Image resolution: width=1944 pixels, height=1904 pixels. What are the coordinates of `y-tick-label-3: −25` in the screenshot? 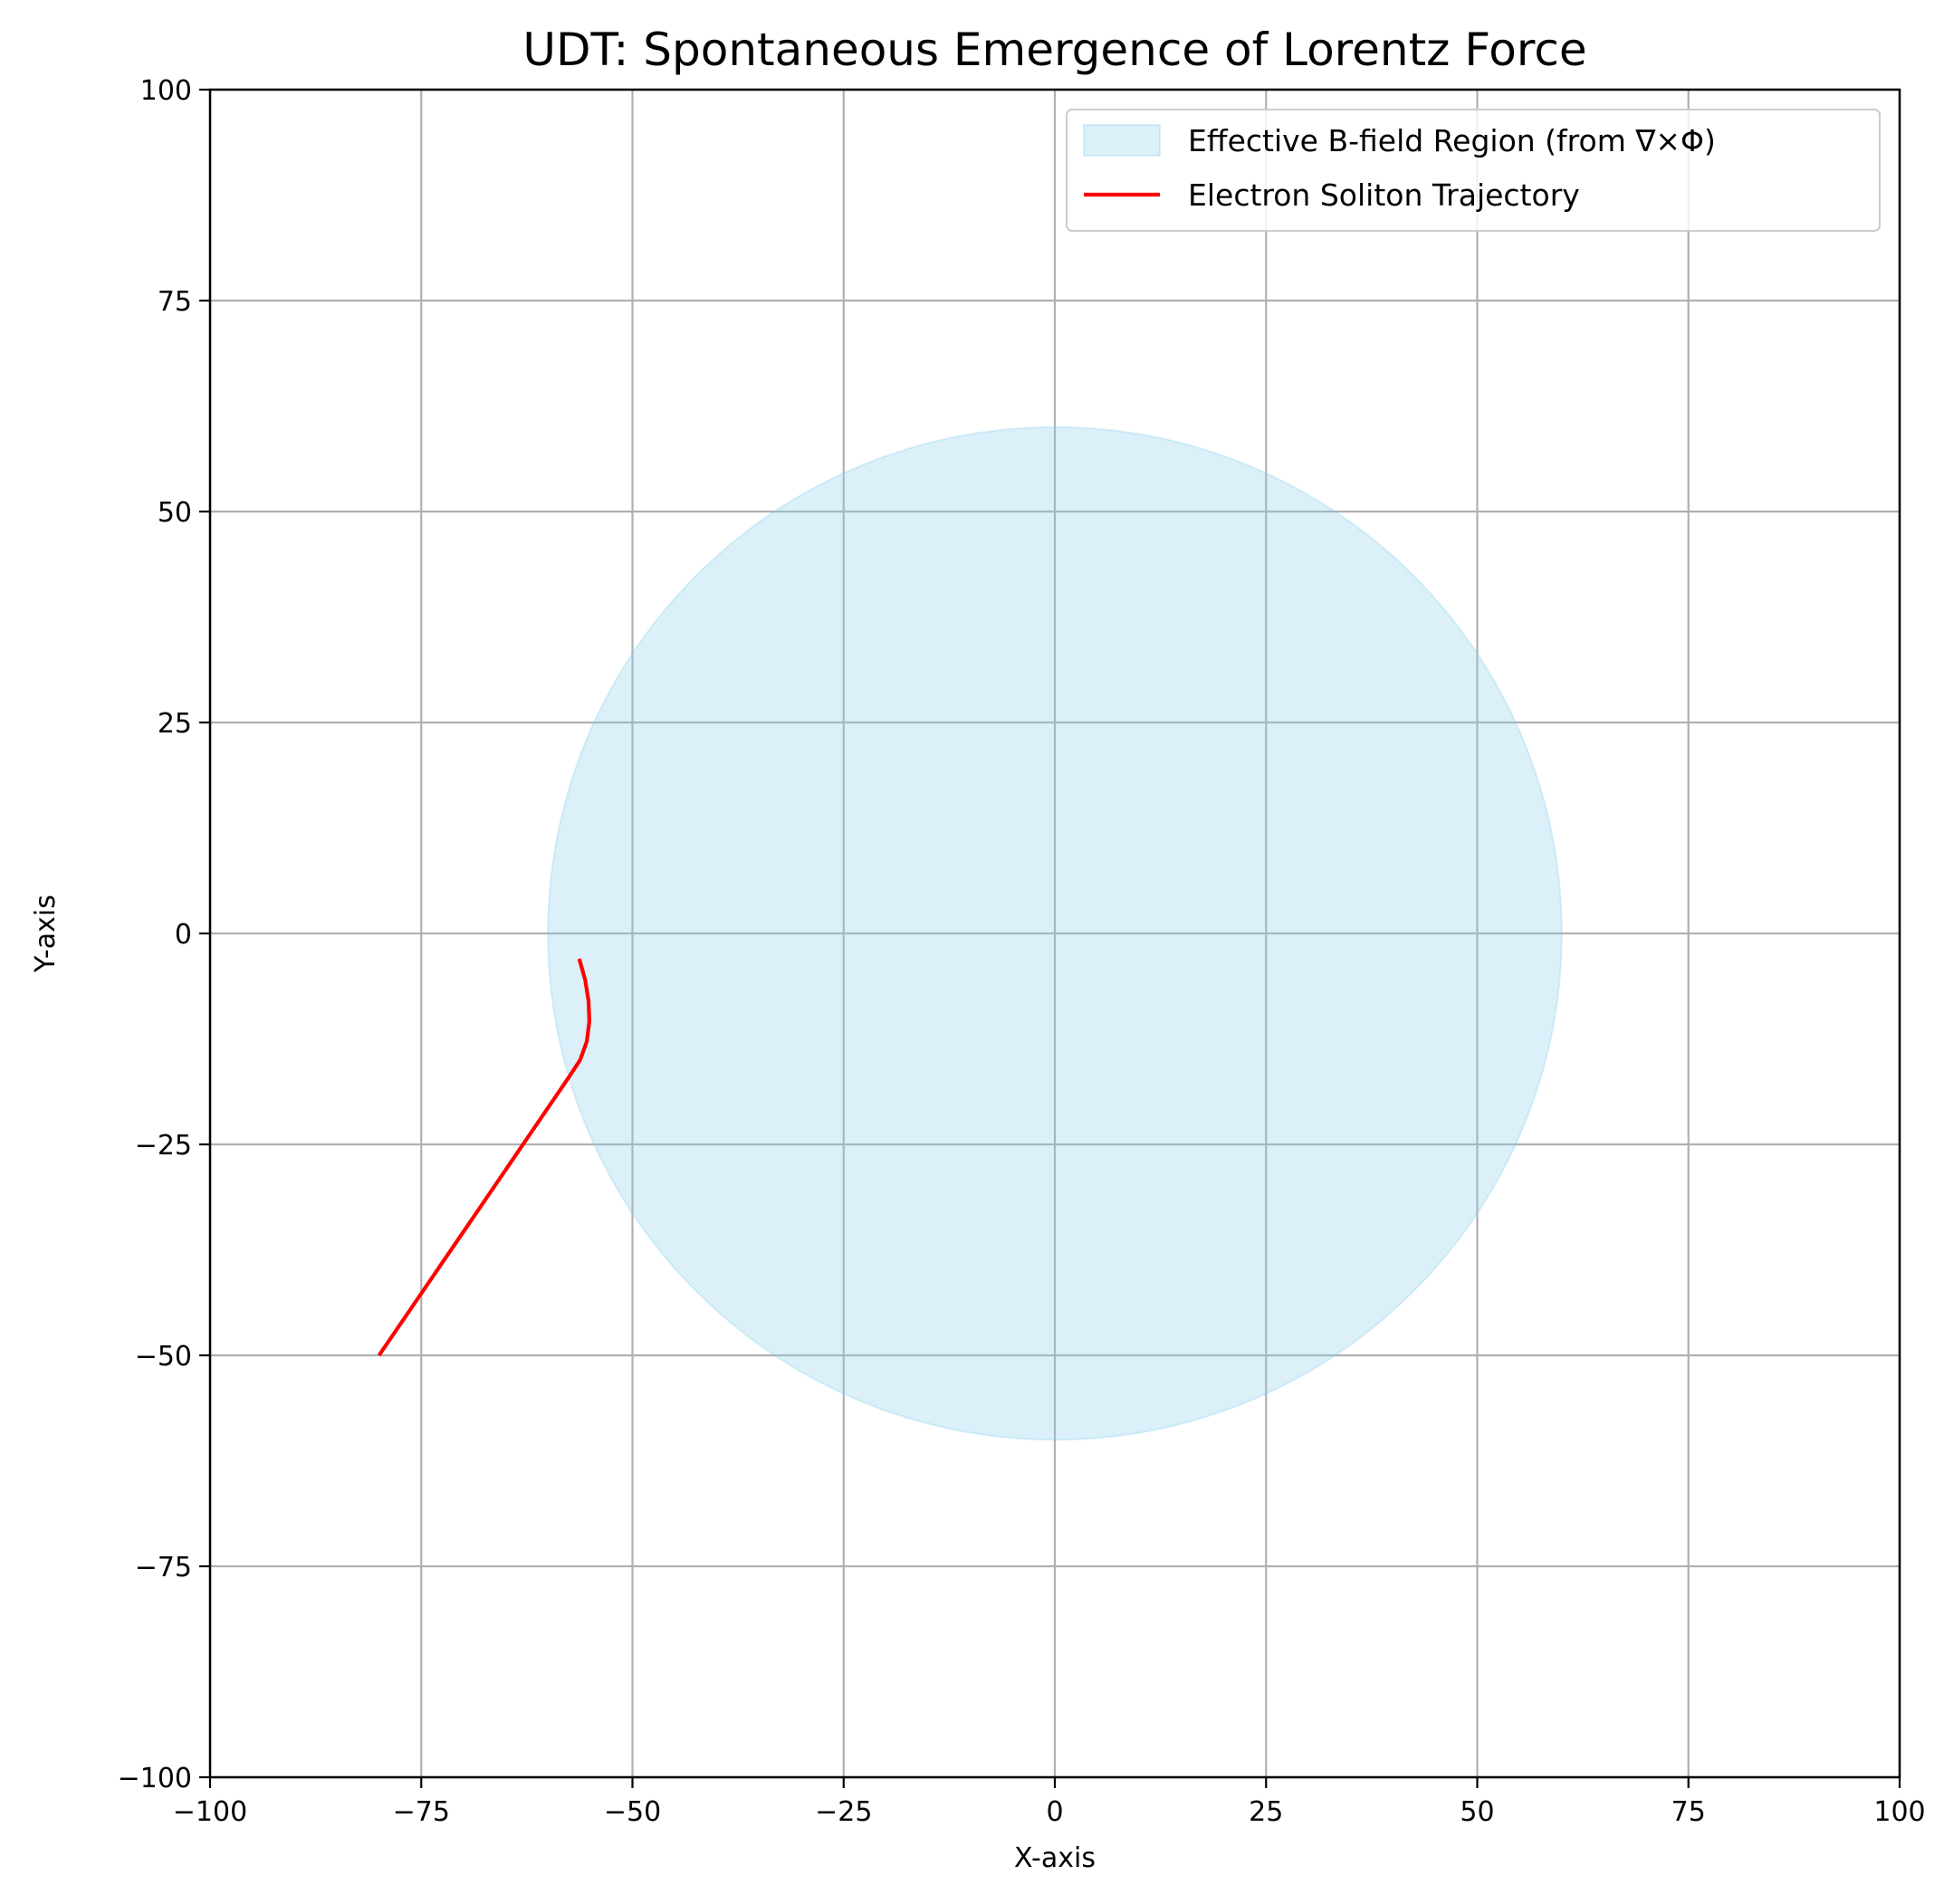 It's located at (163, 1146).